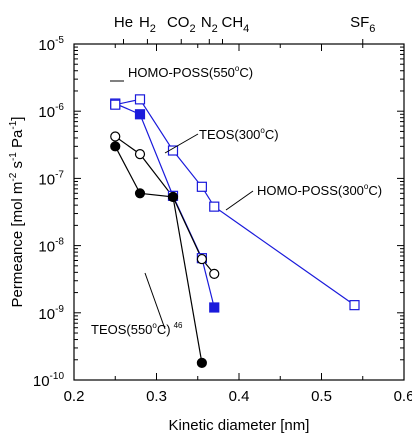 The image size is (412, 437). What do you see at coordinates (137, 329) in the screenshot?
I see `series-annotation: TEOS(550oC) 46` at bounding box center [137, 329].